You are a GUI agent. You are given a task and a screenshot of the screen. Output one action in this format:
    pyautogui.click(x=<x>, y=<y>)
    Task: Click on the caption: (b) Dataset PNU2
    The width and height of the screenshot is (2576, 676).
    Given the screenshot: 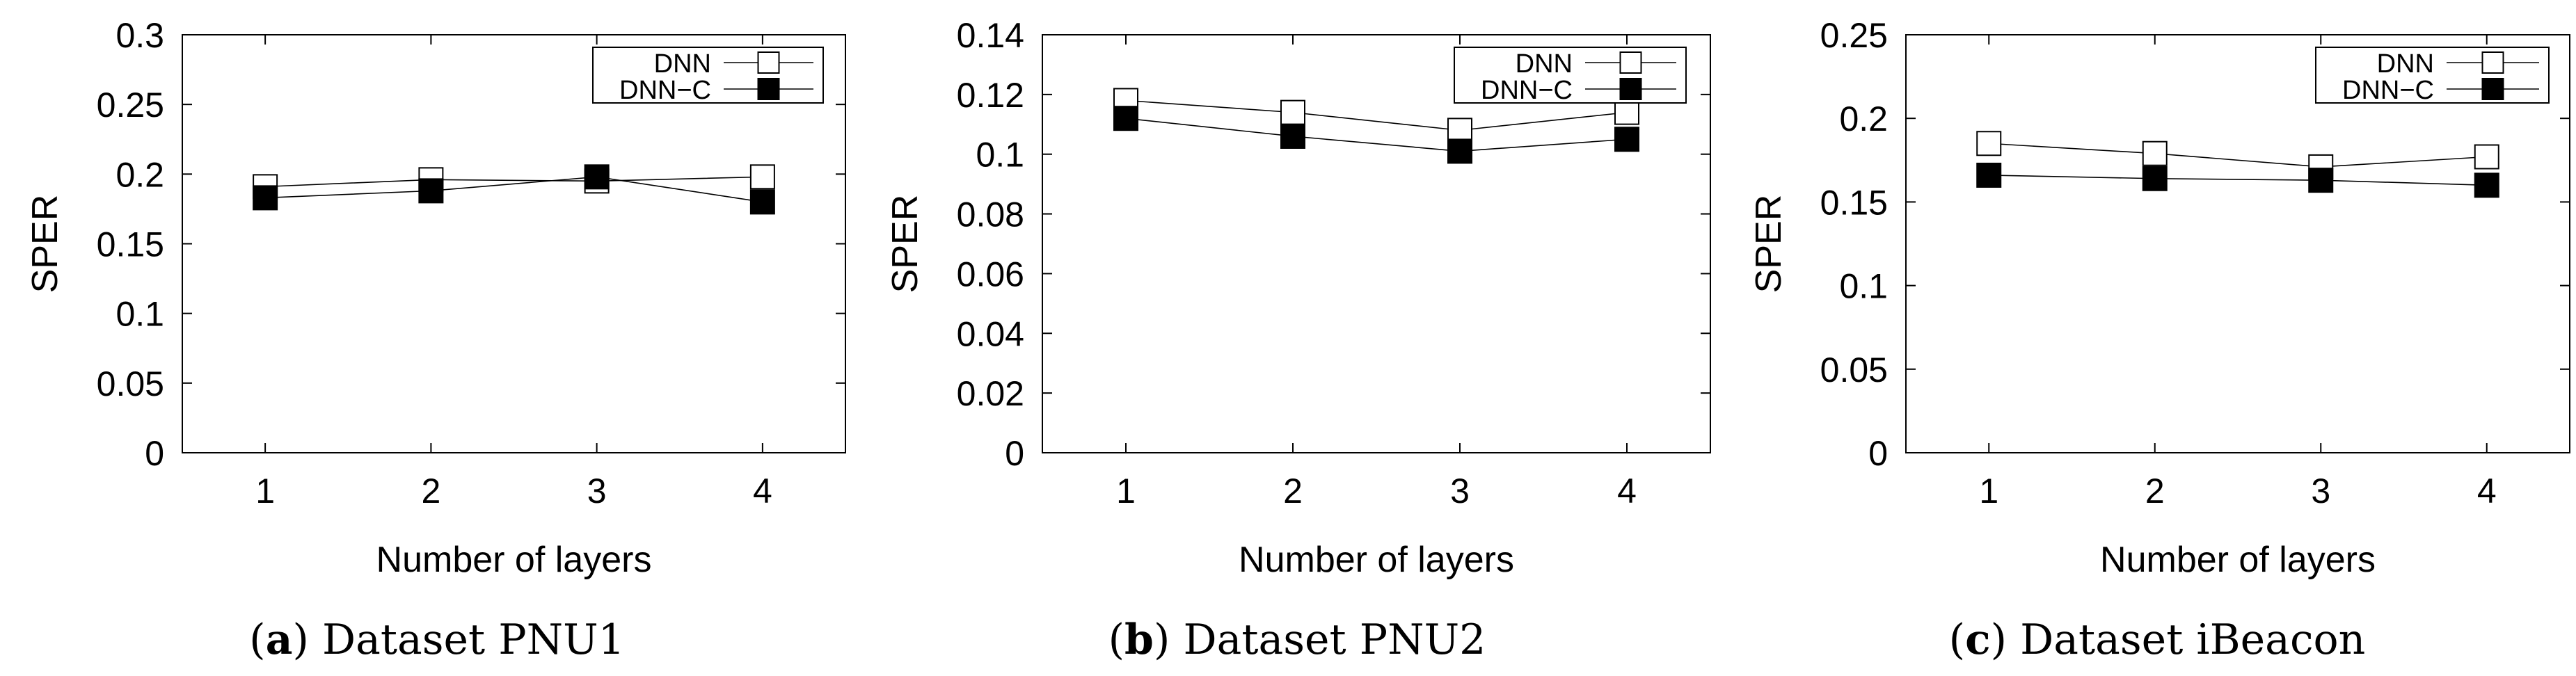 What is the action you would take?
    pyautogui.click(x=1297, y=639)
    